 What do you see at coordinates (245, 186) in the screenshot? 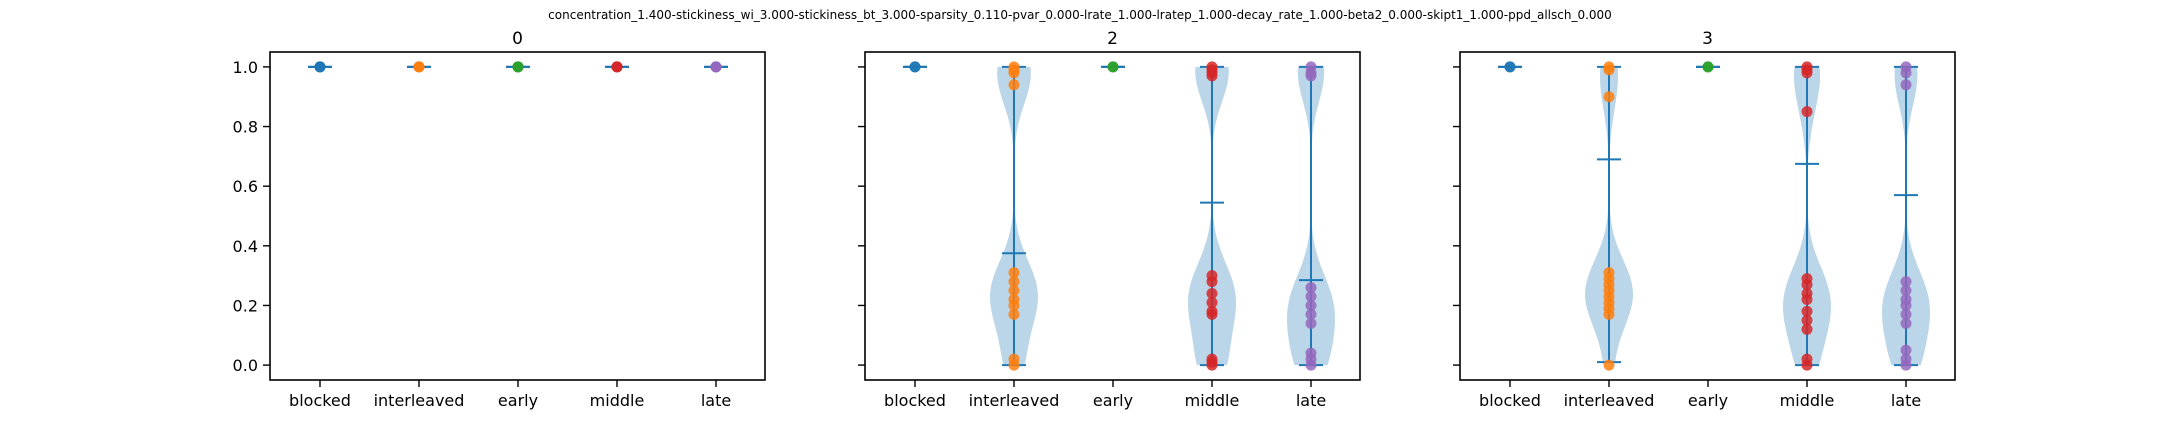
I see `y-tick-label: 0.6` at bounding box center [245, 186].